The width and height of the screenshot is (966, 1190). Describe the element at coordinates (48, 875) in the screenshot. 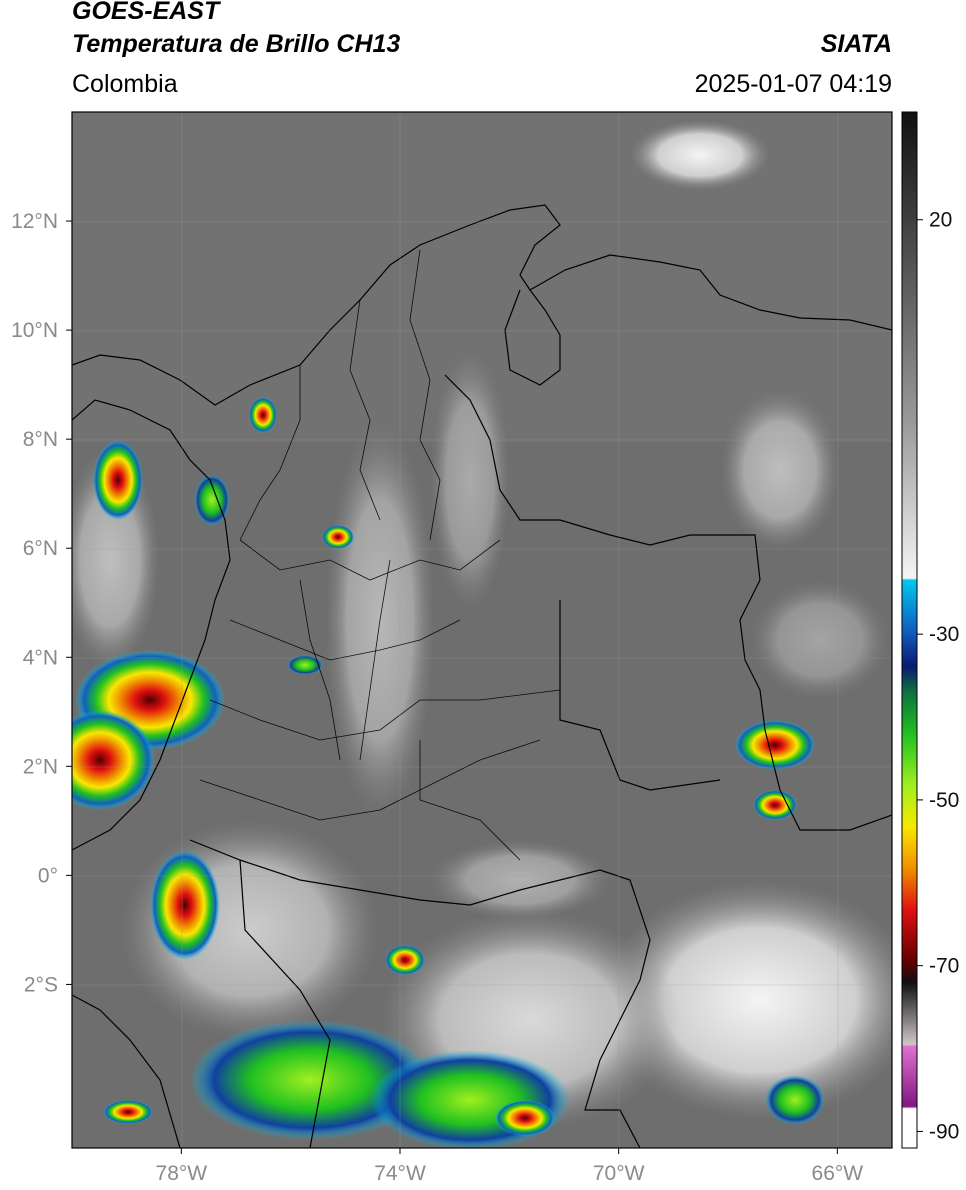

I see `latitude-tick-label: 0°` at that location.